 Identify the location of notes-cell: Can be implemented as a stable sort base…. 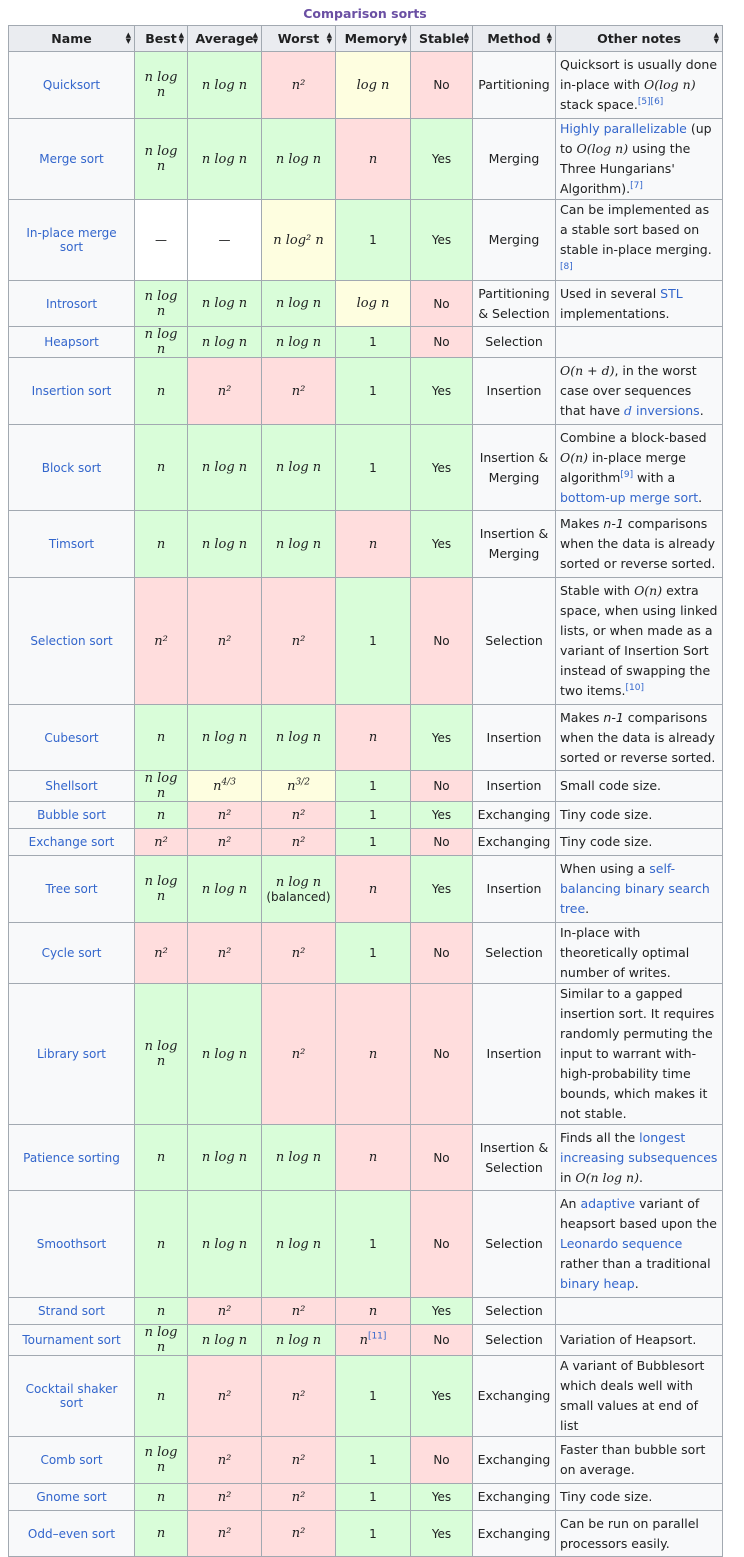
(639, 240).